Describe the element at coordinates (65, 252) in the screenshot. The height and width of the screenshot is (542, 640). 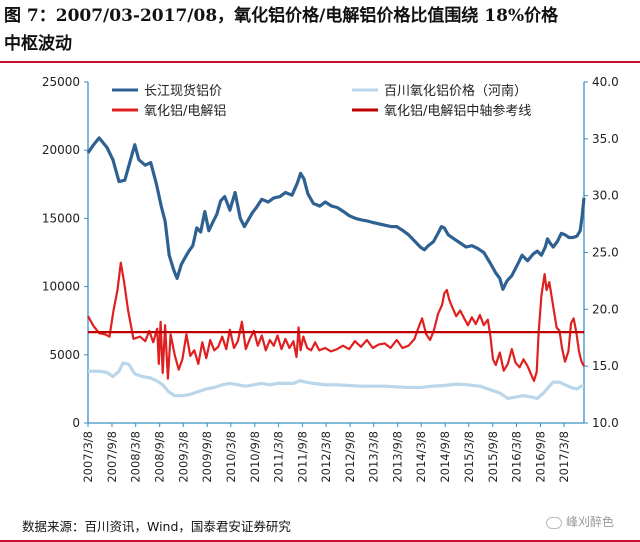
I see `left-axis-ticks: 0 5000 10000 15000 20000 25000` at that location.